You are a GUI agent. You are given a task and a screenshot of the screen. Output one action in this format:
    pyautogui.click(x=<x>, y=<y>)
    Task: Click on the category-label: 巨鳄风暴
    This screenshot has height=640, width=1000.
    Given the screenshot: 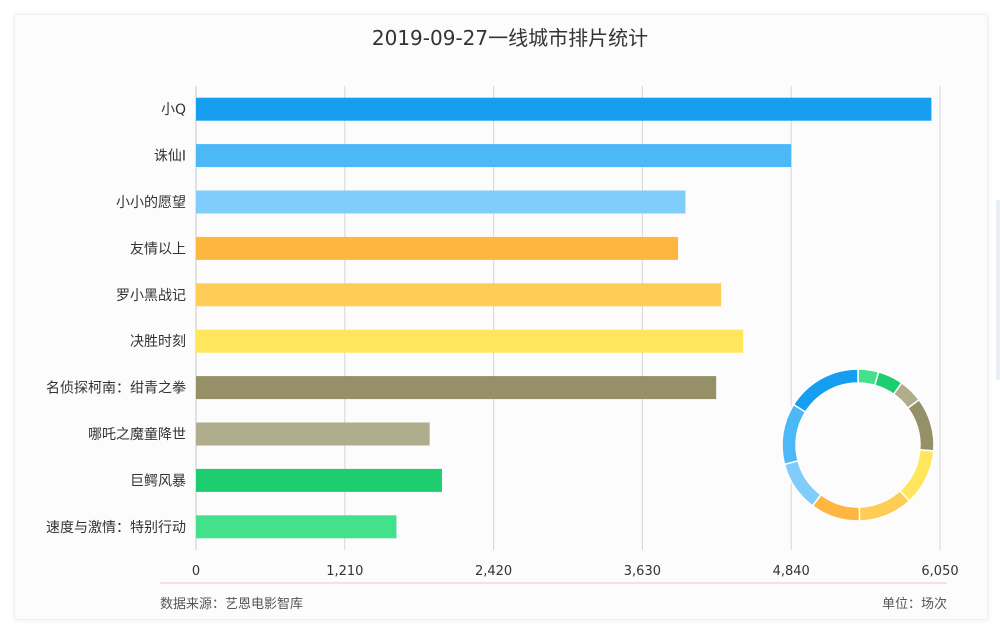 What is the action you would take?
    pyautogui.click(x=158, y=481)
    